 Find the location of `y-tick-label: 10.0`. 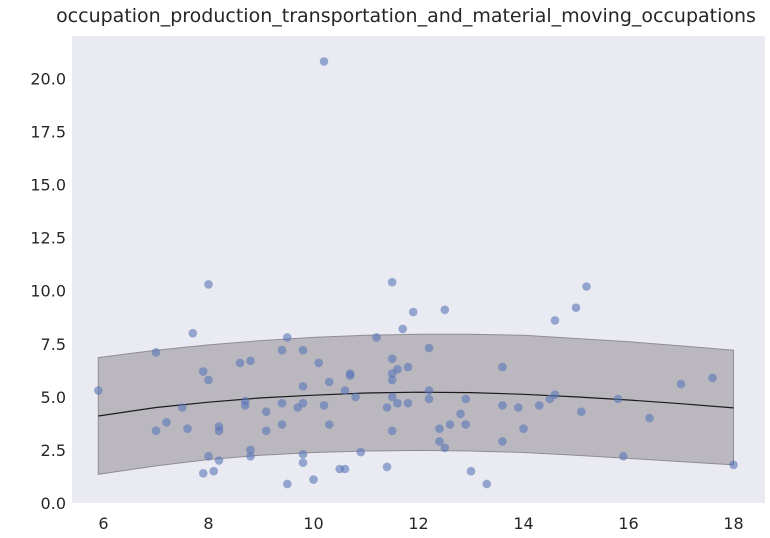

y-tick-label: 10.0 is located at coordinates (48, 291).